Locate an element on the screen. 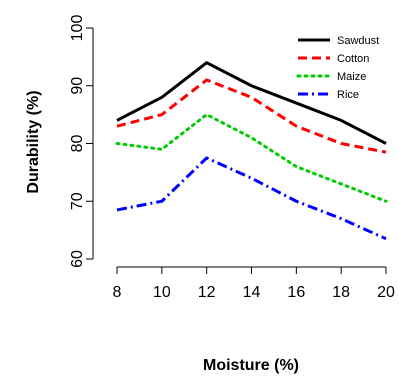 This screenshot has width=399, height=380. x-tick-label: 14 is located at coordinates (252, 292).